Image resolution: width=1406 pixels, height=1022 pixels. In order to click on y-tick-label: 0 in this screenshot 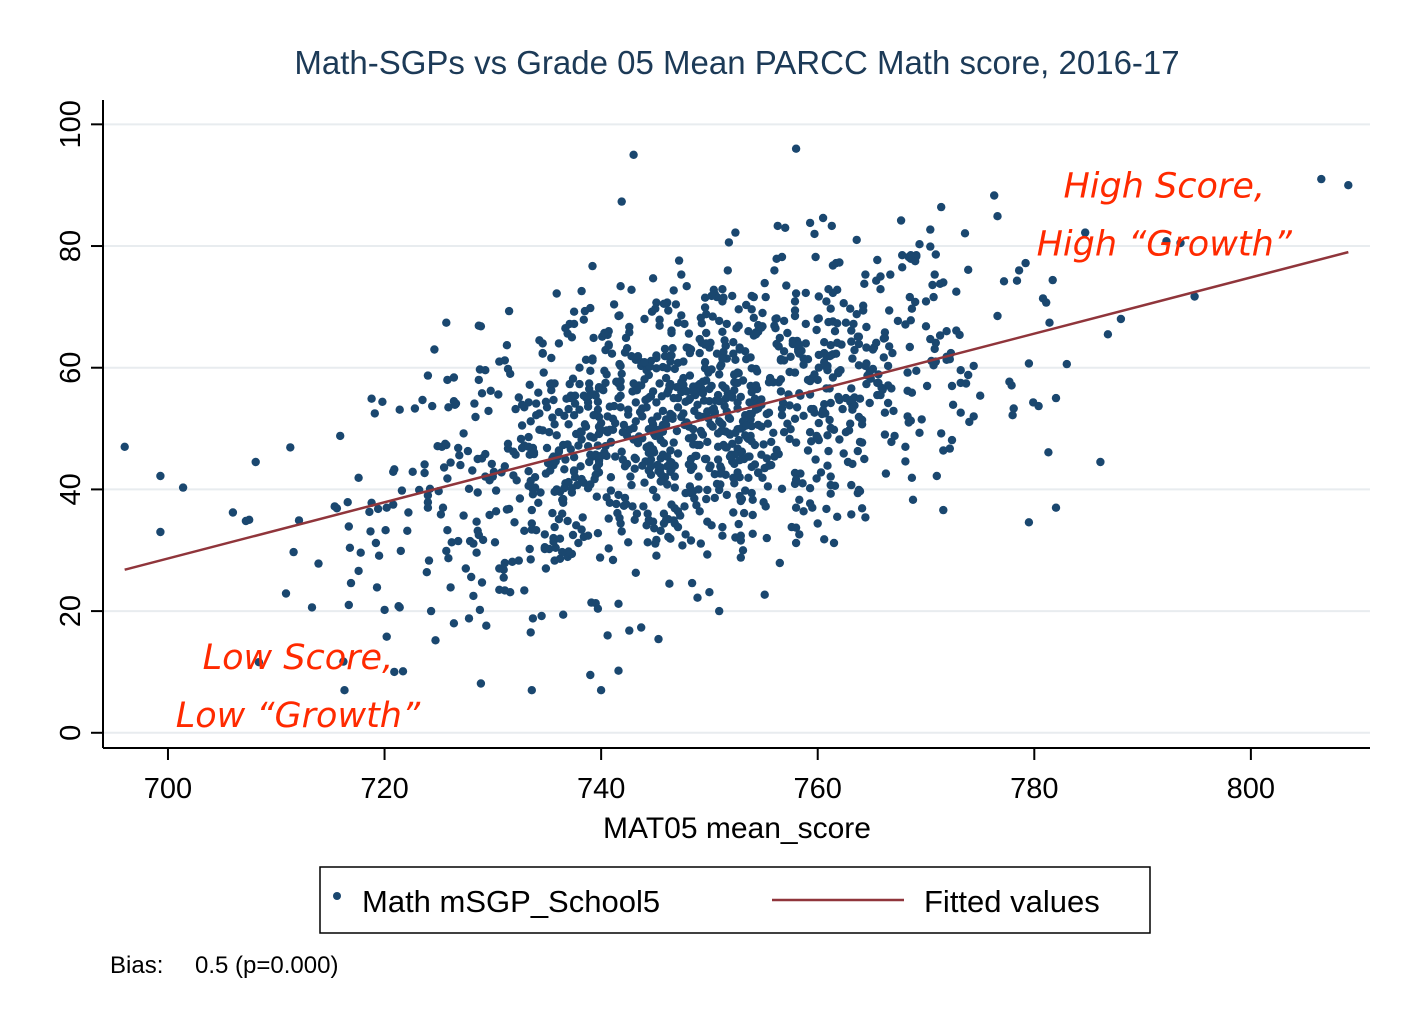, I will do `click(71, 733)`.